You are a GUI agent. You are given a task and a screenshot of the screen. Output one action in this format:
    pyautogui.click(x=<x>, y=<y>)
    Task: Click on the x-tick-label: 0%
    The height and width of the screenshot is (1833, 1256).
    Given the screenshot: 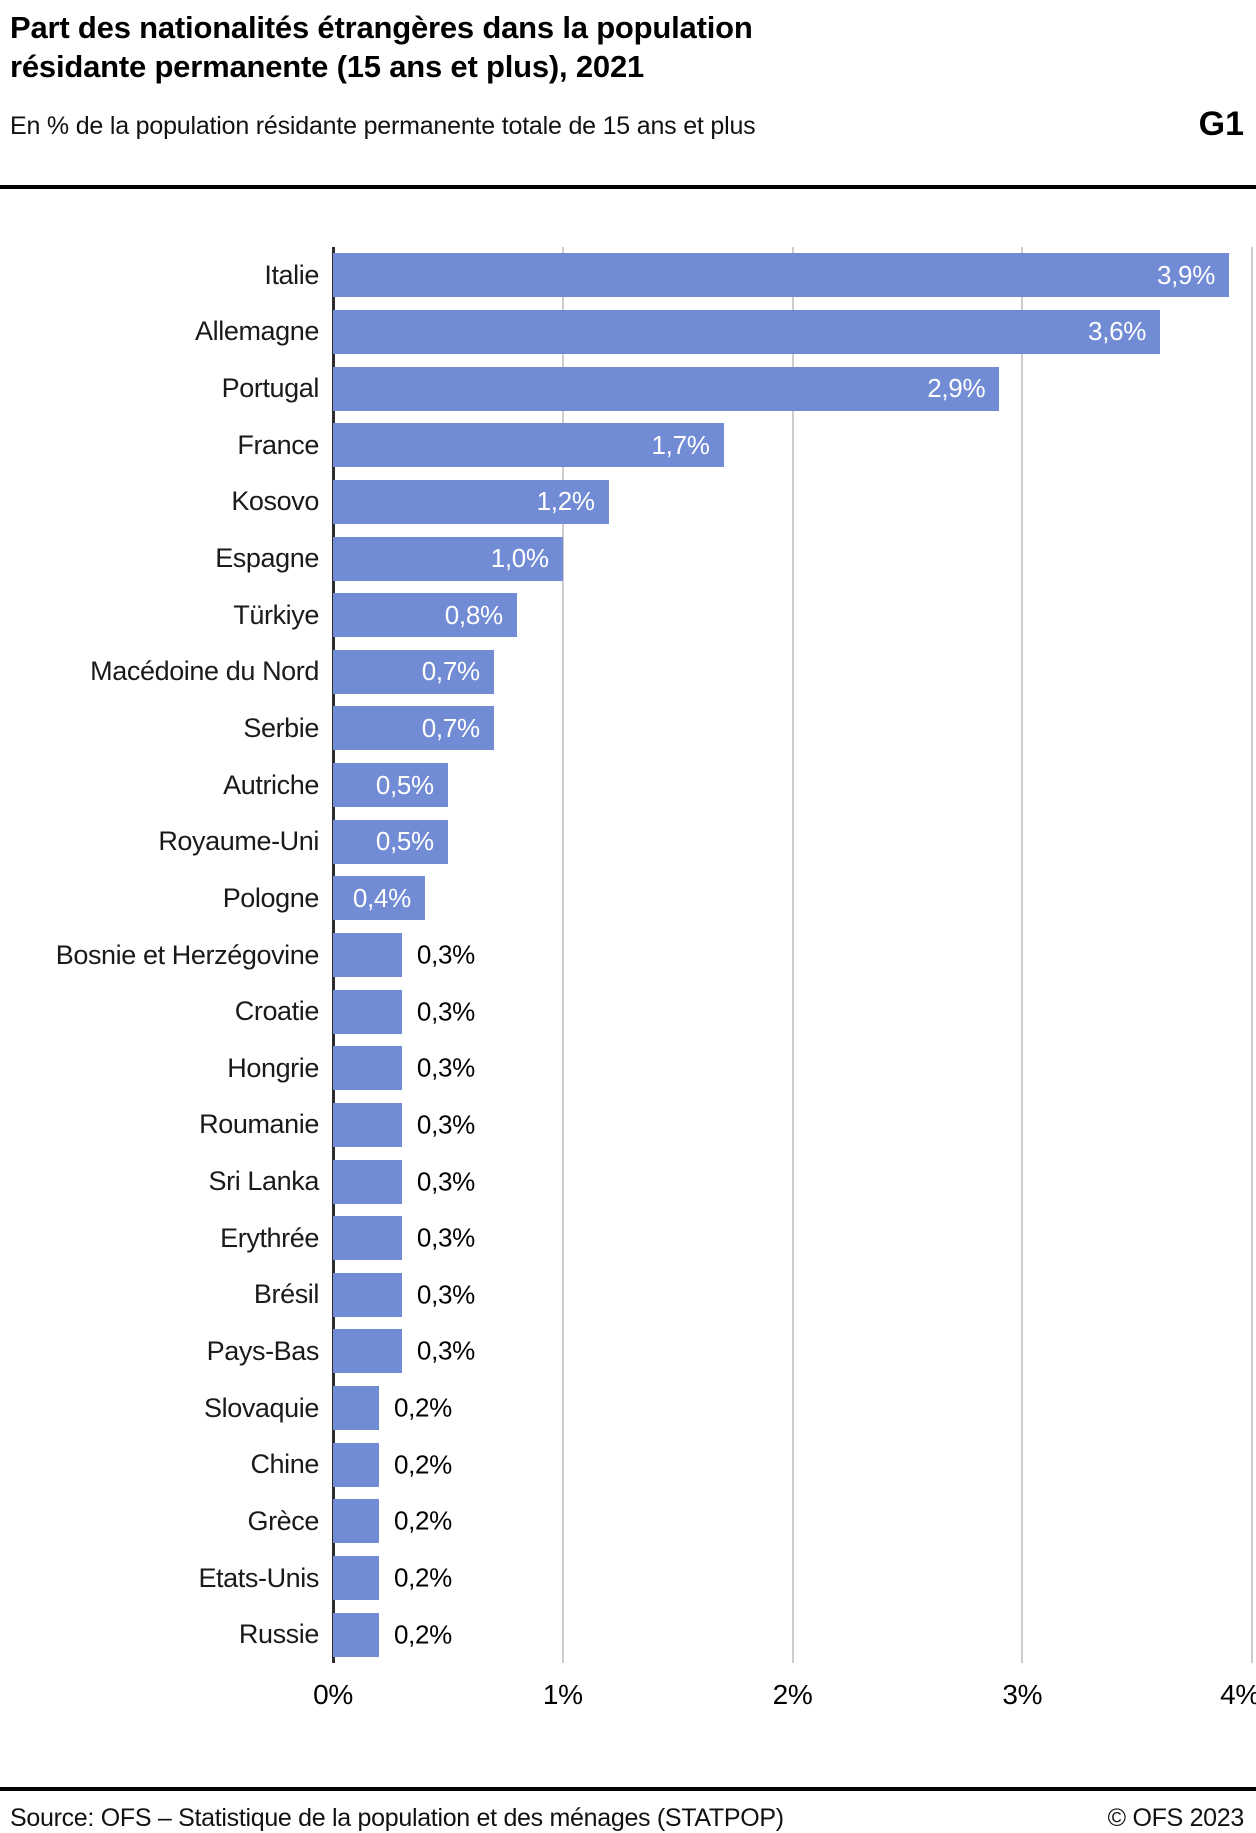 What is the action you would take?
    pyautogui.click(x=333, y=1694)
    